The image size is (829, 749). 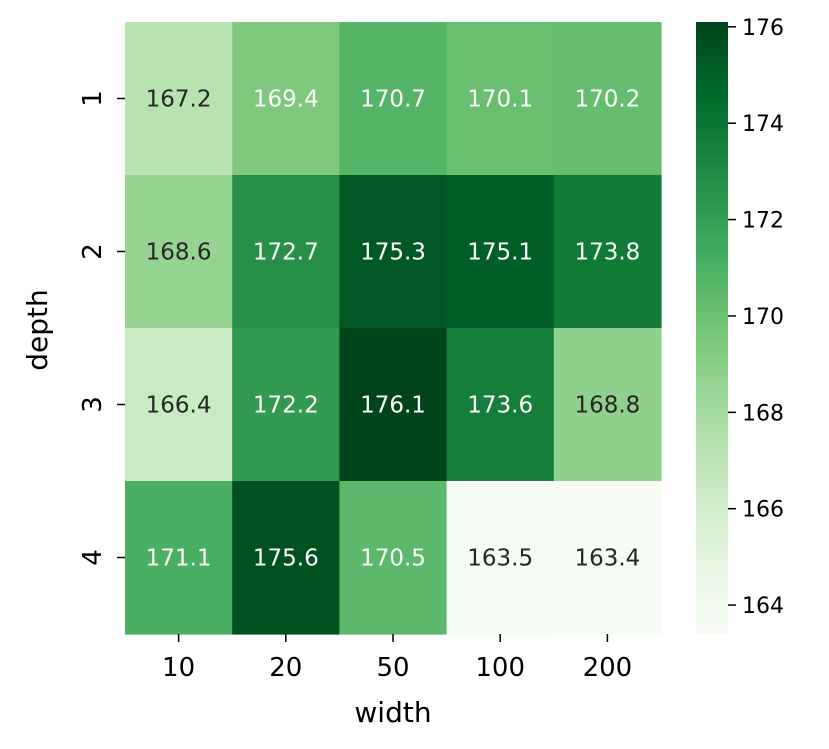 What do you see at coordinates (93, 557) in the screenshot?
I see `y-tick-label: 4` at bounding box center [93, 557].